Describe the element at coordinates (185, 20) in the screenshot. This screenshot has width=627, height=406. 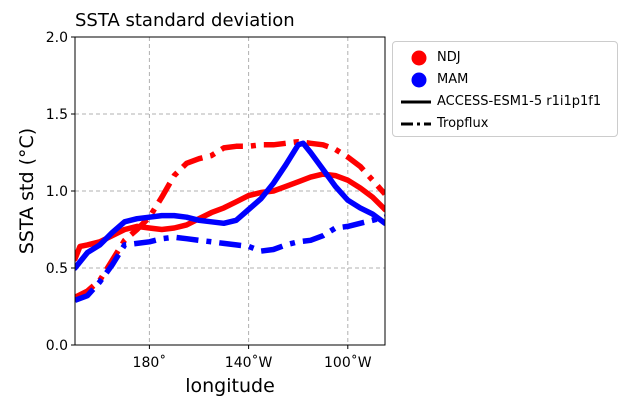
I see `chart-title: SSTA standard deviation` at that location.